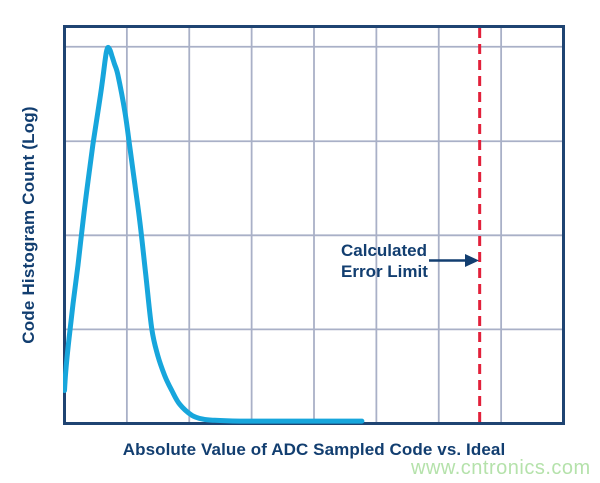  I want to click on watermark: www.cntronics.com, so click(501, 468).